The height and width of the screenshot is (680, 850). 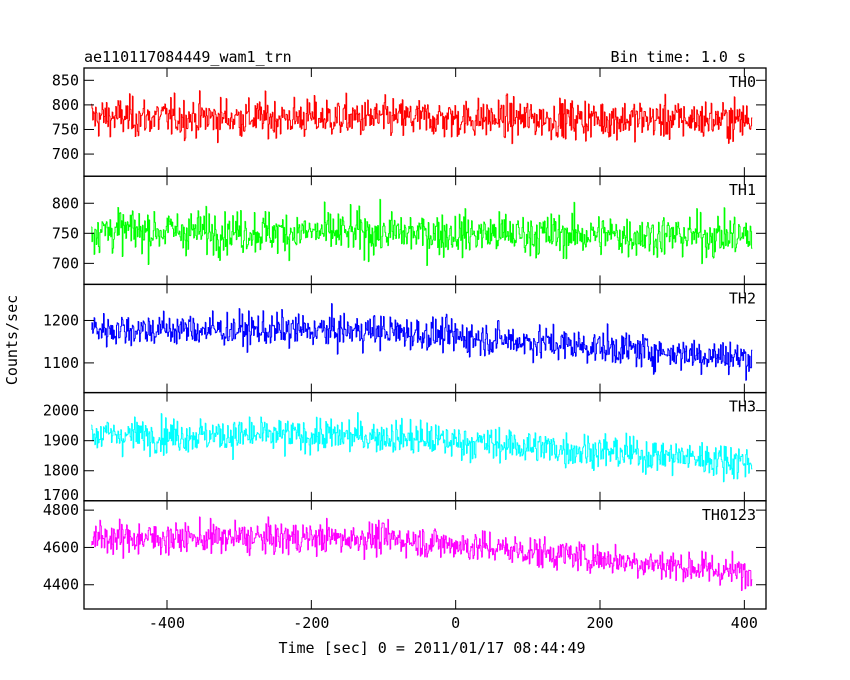 I want to click on panel-th0: 700 750 800 850 TH0, so click(x=409, y=122).